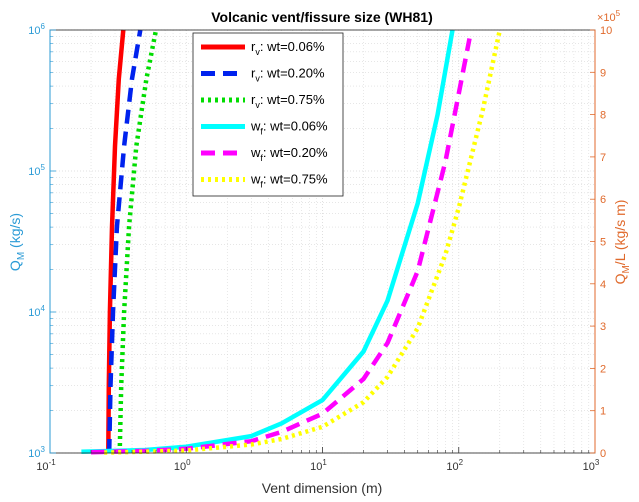 The height and width of the screenshot is (502, 639). What do you see at coordinates (461, 462) in the screenshot?
I see `x-tick-label-exp: 2` at bounding box center [461, 462].